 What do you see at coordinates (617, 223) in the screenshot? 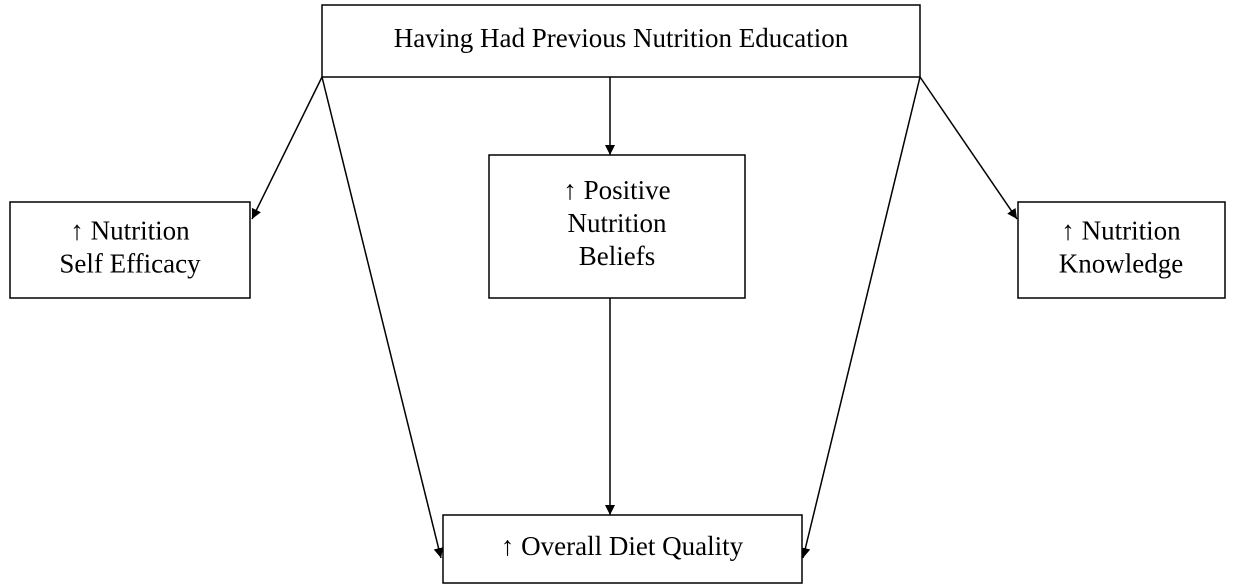
I see `node-label: Nutrition` at bounding box center [617, 223].